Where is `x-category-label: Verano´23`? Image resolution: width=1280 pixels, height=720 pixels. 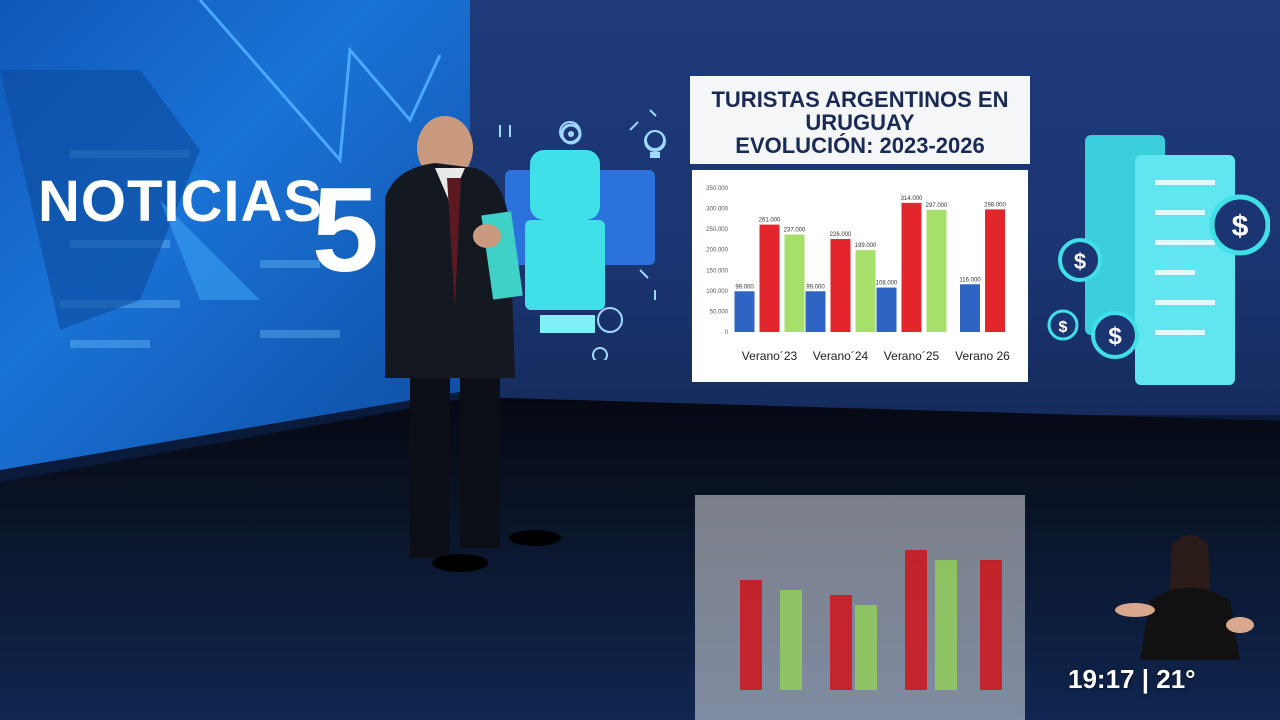
x-category-label: Verano´23 is located at coordinates (770, 356).